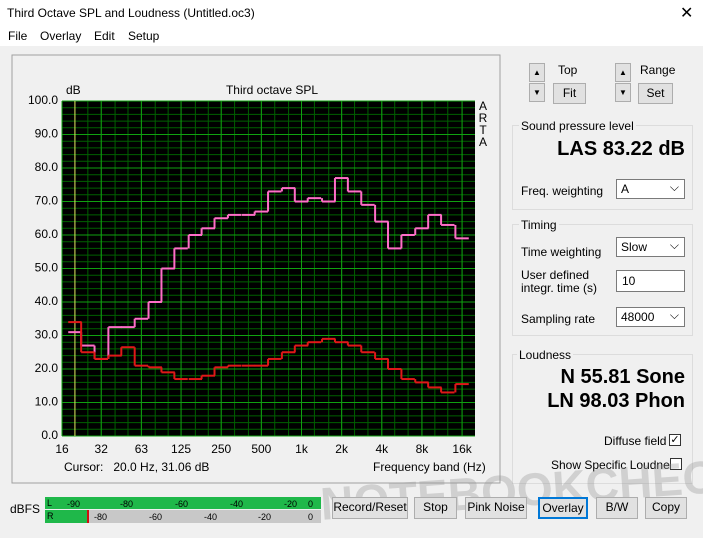  What do you see at coordinates (558, 319) in the screenshot?
I see `rate-label: Sampling rate` at bounding box center [558, 319].